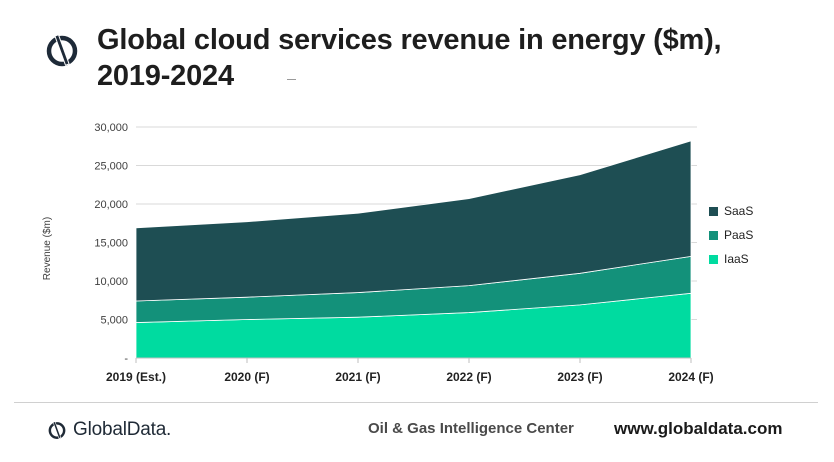  Describe the element at coordinates (739, 211) in the screenshot. I see `legend-label: SaaS` at that location.